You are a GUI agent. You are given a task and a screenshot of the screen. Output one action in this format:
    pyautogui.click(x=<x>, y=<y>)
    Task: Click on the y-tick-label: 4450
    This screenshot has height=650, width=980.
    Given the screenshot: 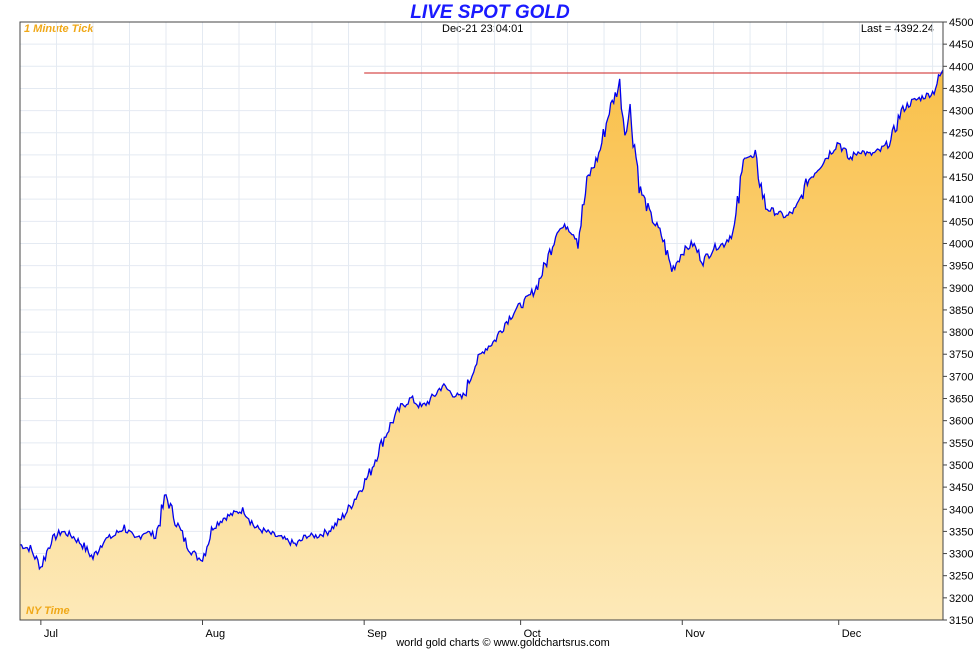 What is the action you would take?
    pyautogui.click(x=961, y=45)
    